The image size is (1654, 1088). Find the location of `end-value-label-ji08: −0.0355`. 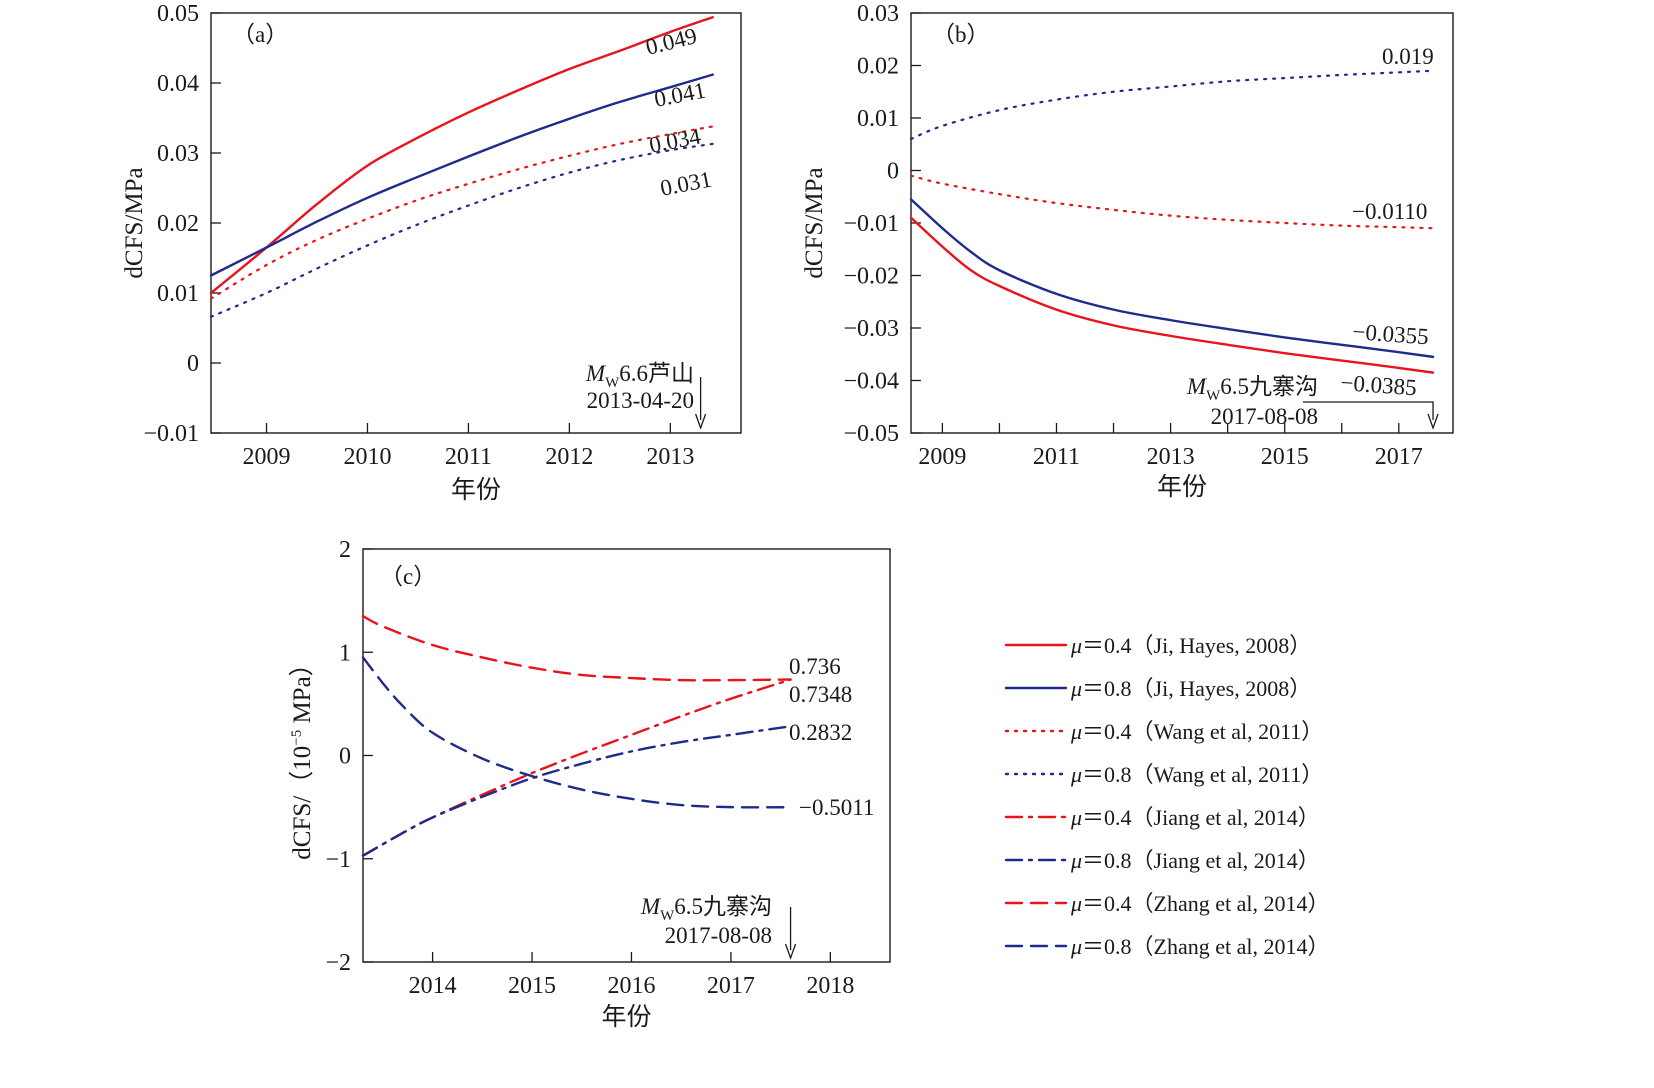

end-value-label-ji08: −0.0355 is located at coordinates (1391, 334).